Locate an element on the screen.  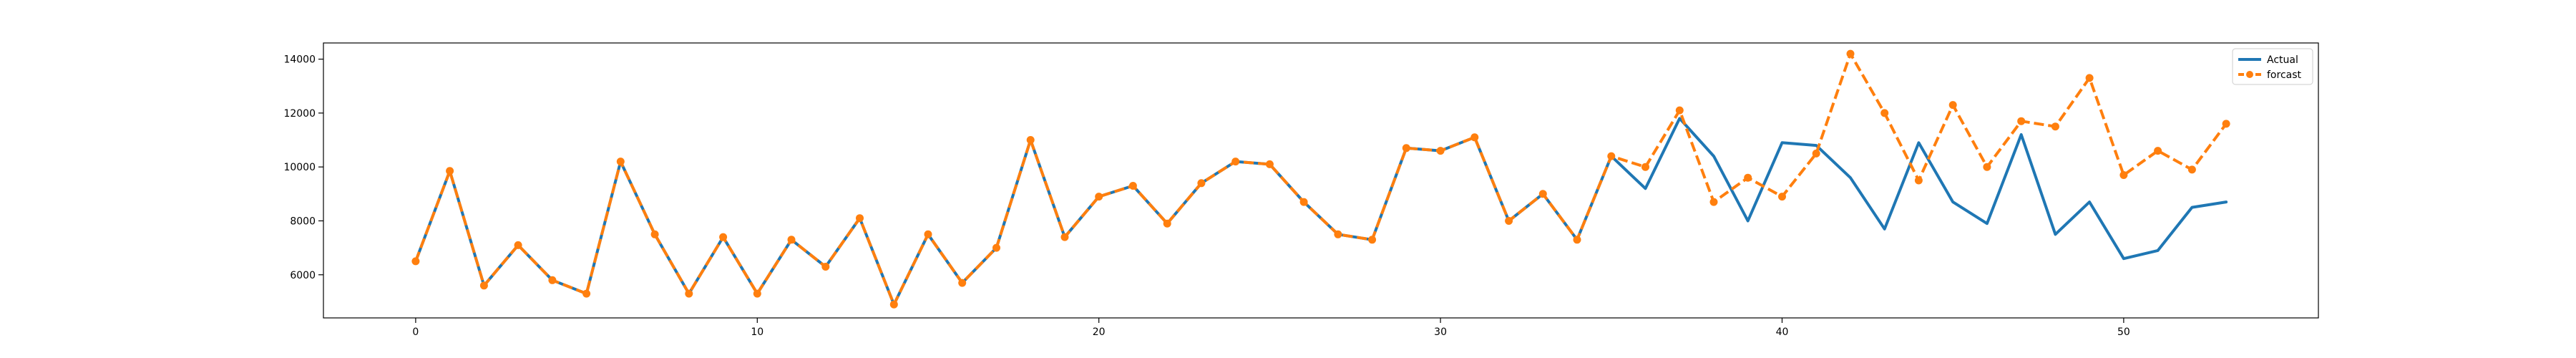
y-tick-label: 14000 is located at coordinates (299, 60).